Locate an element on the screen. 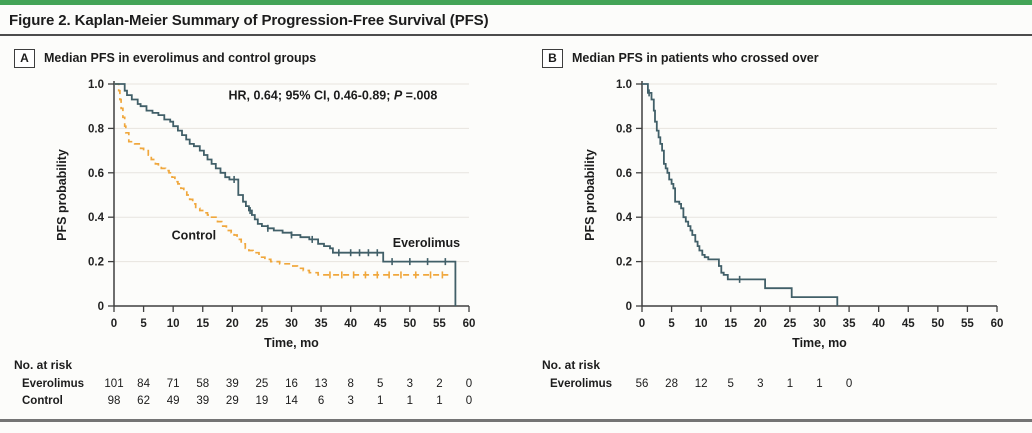 This screenshot has width=1032, height=433. risk-value: 25 is located at coordinates (262, 384).